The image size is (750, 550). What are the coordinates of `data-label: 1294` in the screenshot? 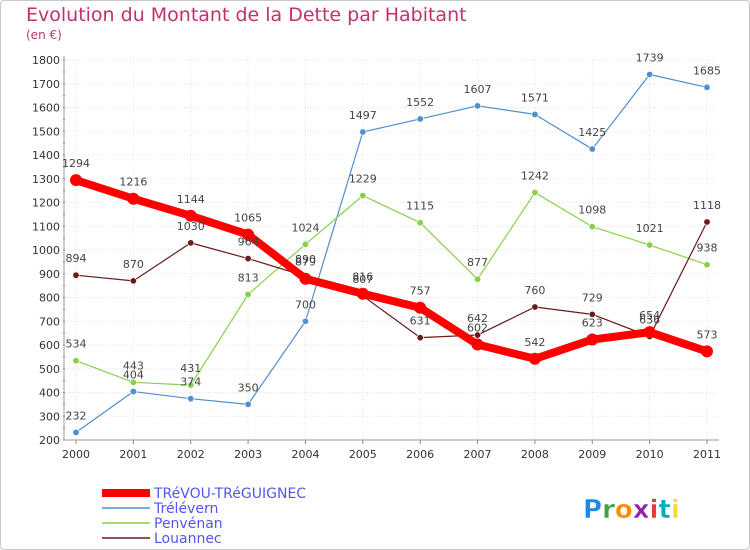 It's located at (76, 163).